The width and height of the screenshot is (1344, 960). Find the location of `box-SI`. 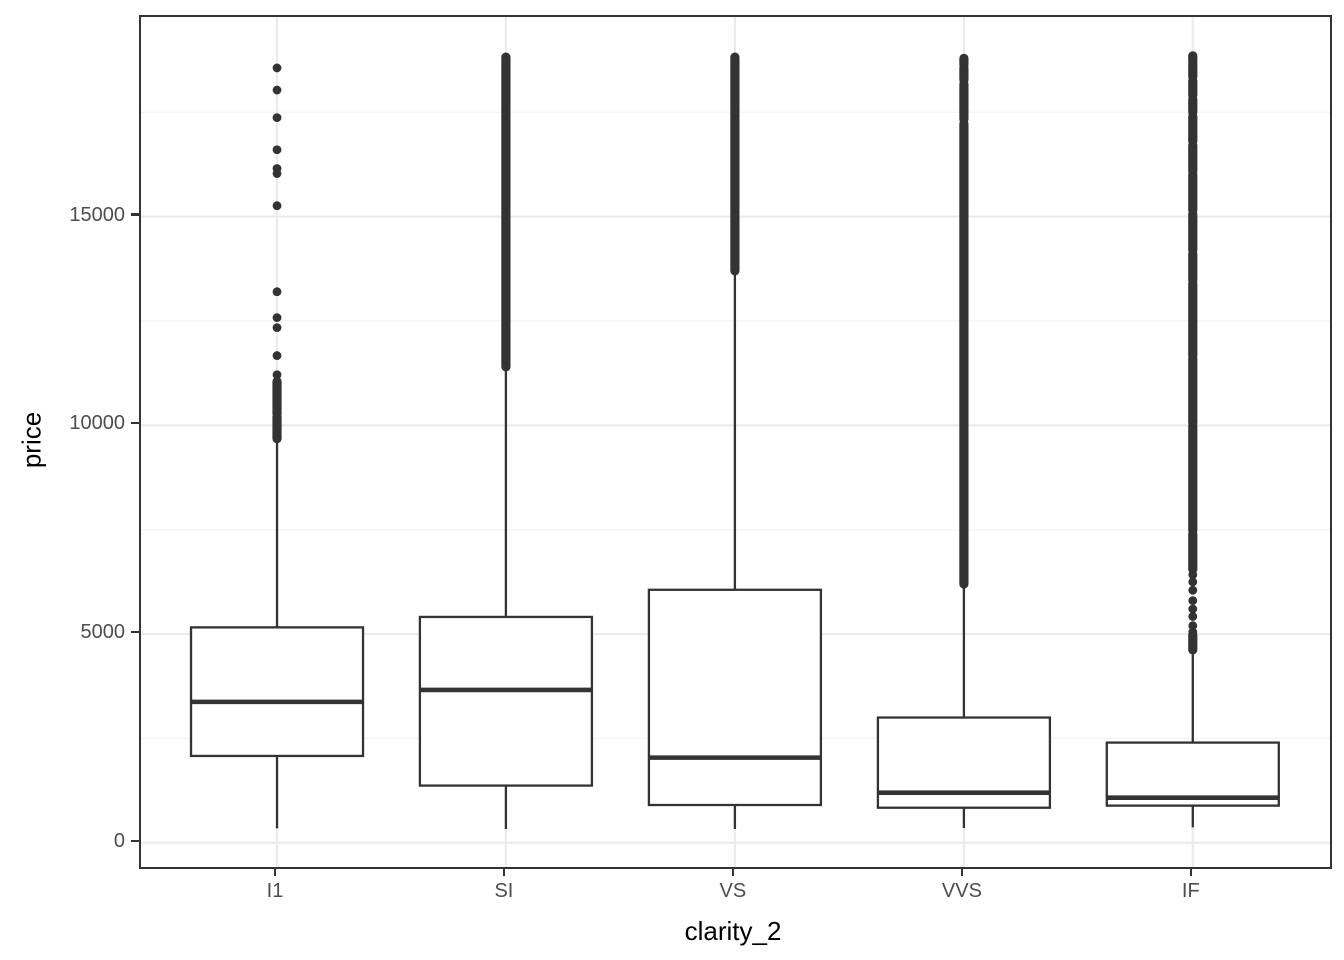

box-SI is located at coordinates (506, 701).